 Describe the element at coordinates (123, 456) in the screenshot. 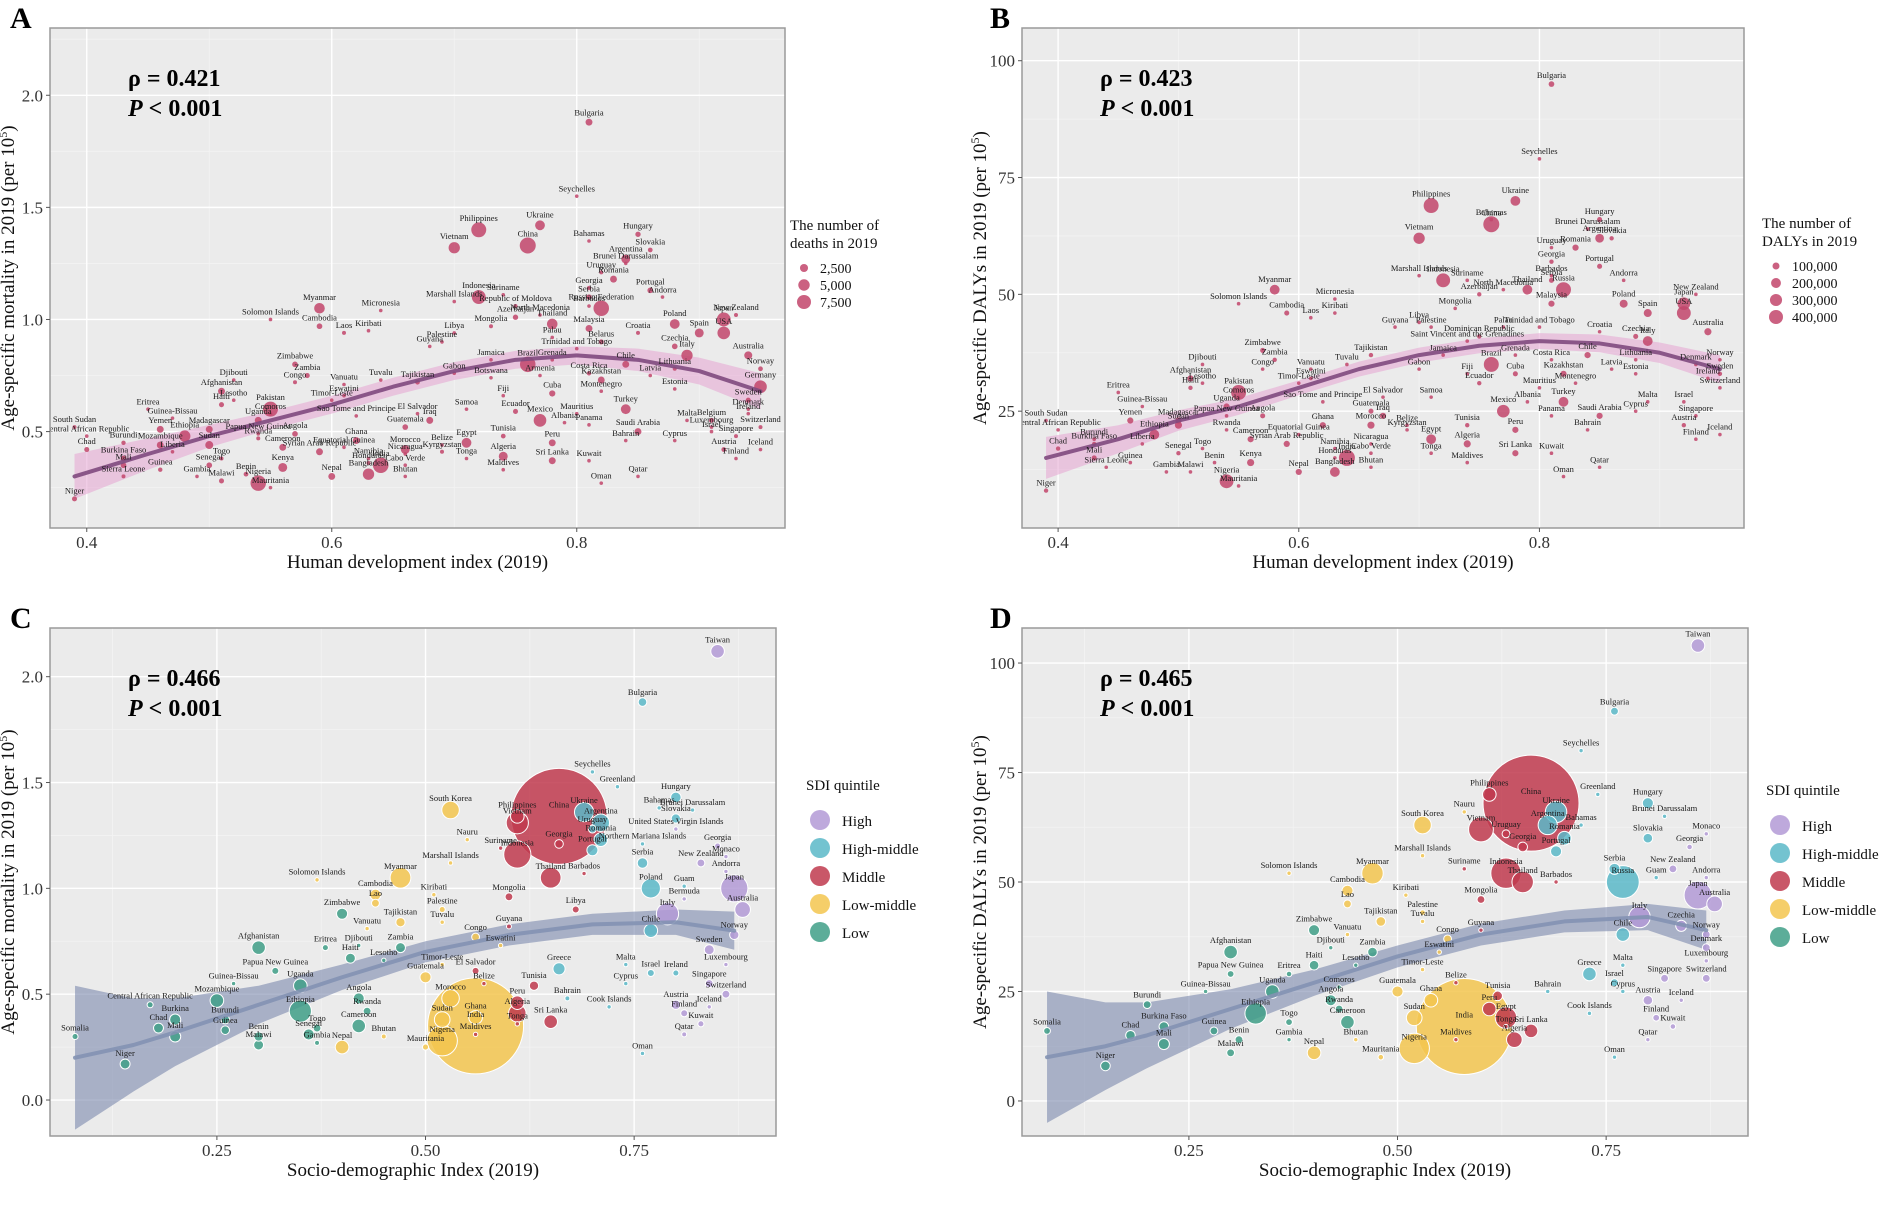

I see `point-label: Mali` at that location.